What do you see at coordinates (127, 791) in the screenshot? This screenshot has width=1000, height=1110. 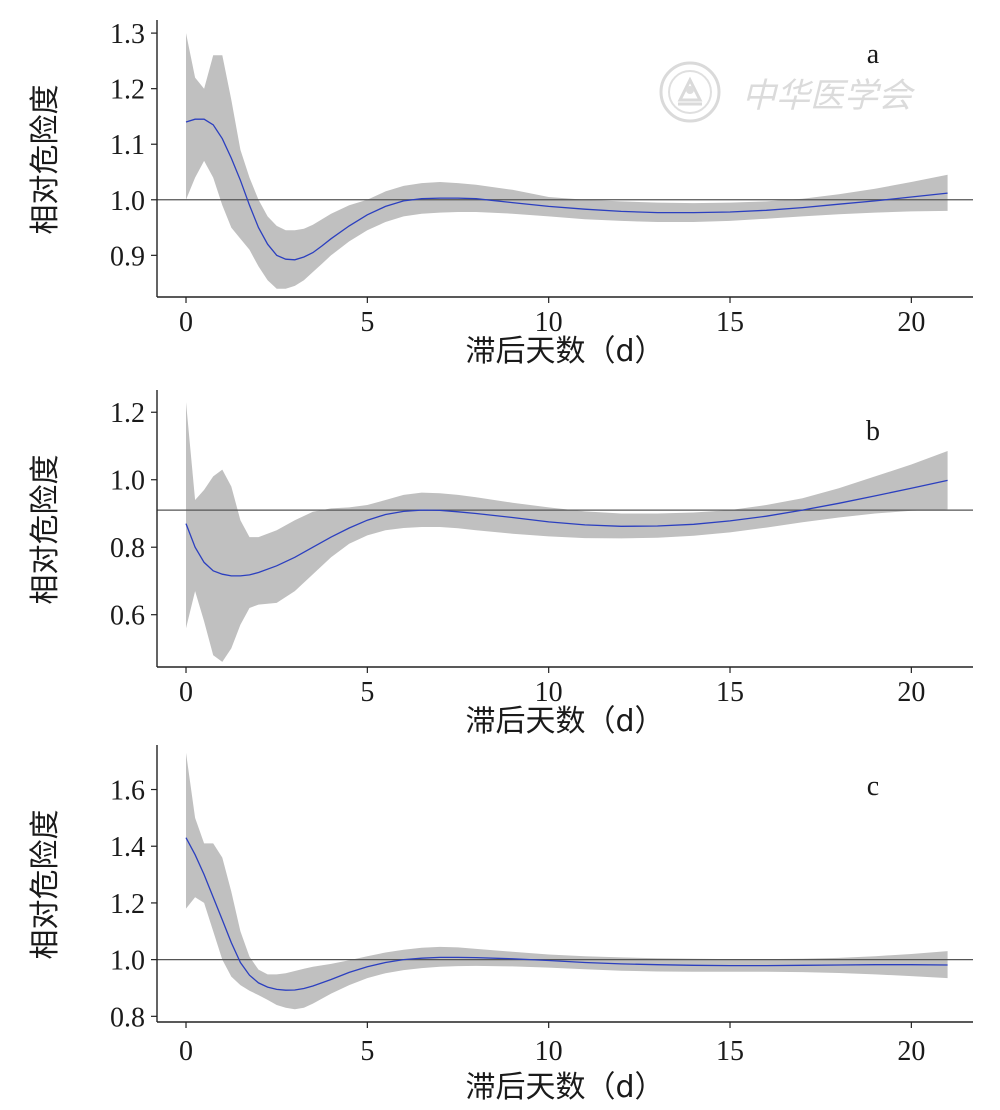 I see `y-tick-label: 1.6` at bounding box center [127, 791].